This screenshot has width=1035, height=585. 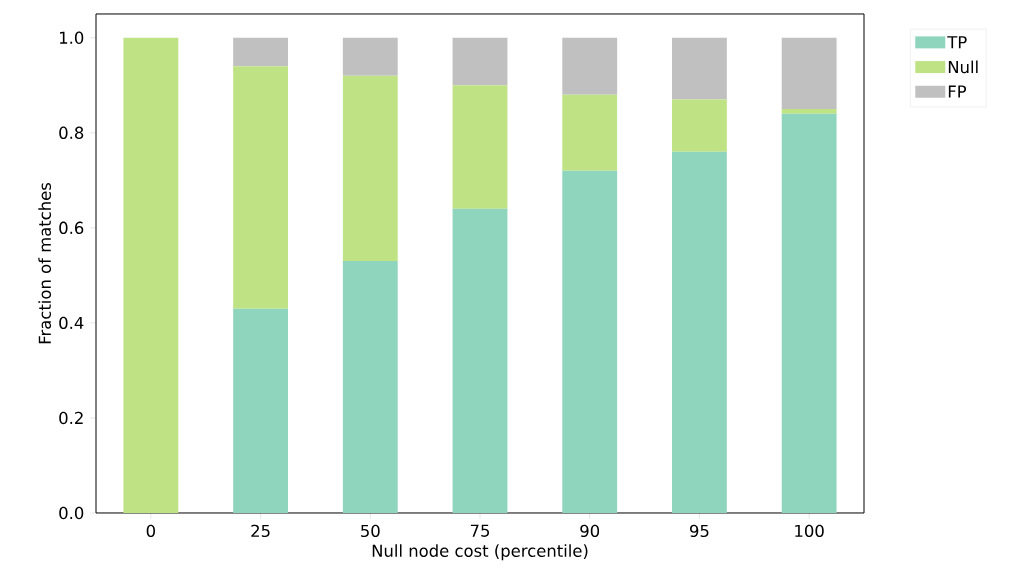 What do you see at coordinates (957, 91) in the screenshot?
I see `legend-label: FP` at bounding box center [957, 91].